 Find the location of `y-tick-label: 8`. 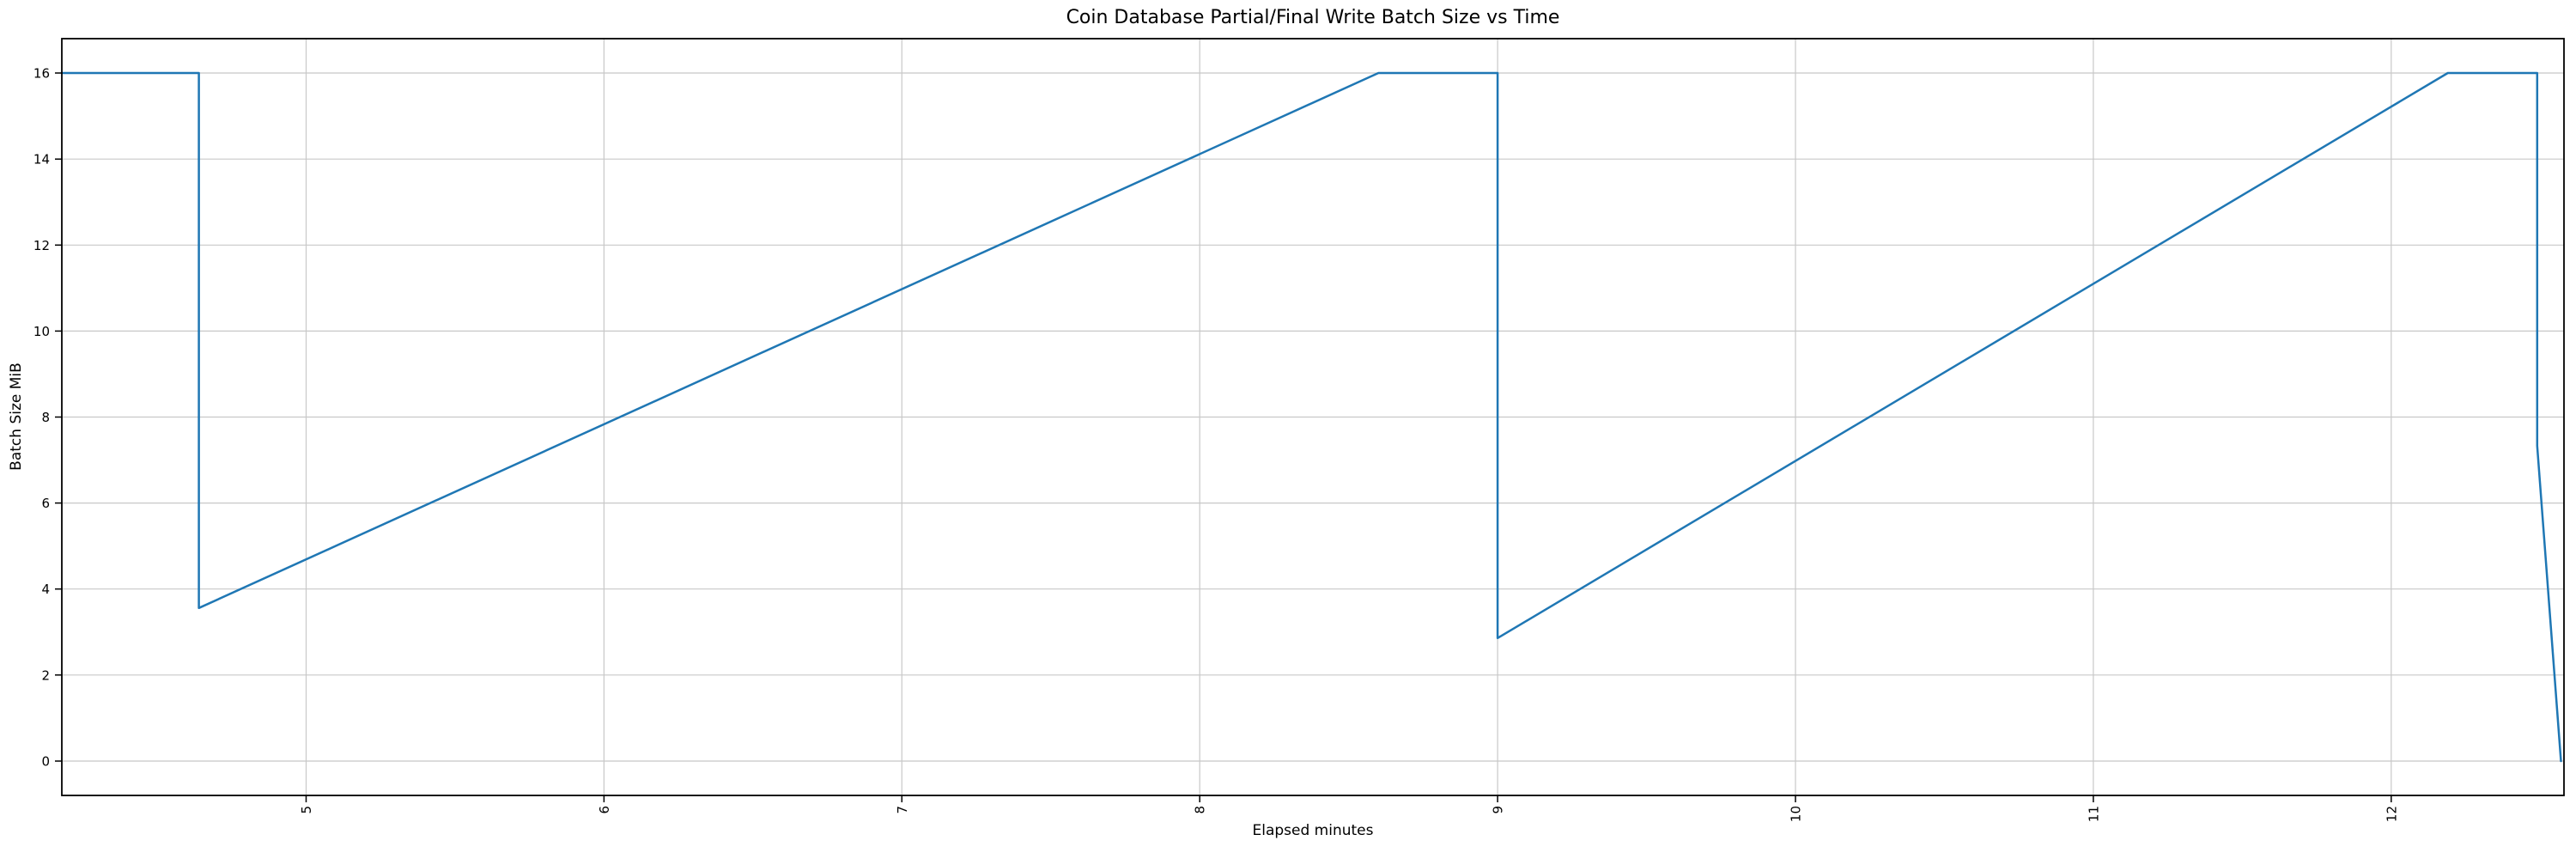

y-tick-label: 8 is located at coordinates (45, 417).